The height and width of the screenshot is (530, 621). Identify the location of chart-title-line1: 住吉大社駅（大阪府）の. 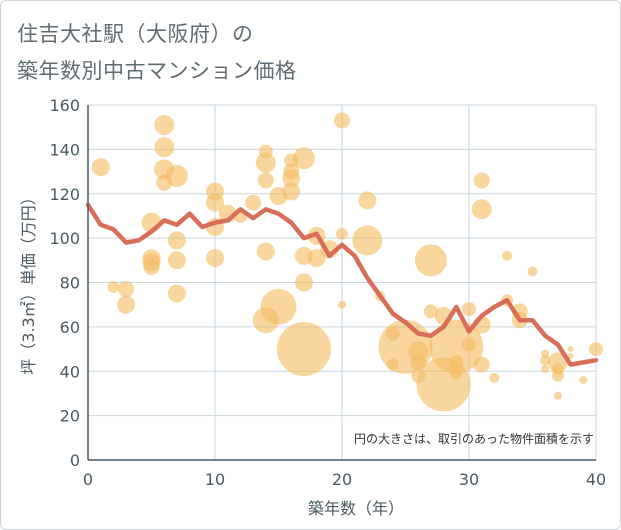
(135, 34).